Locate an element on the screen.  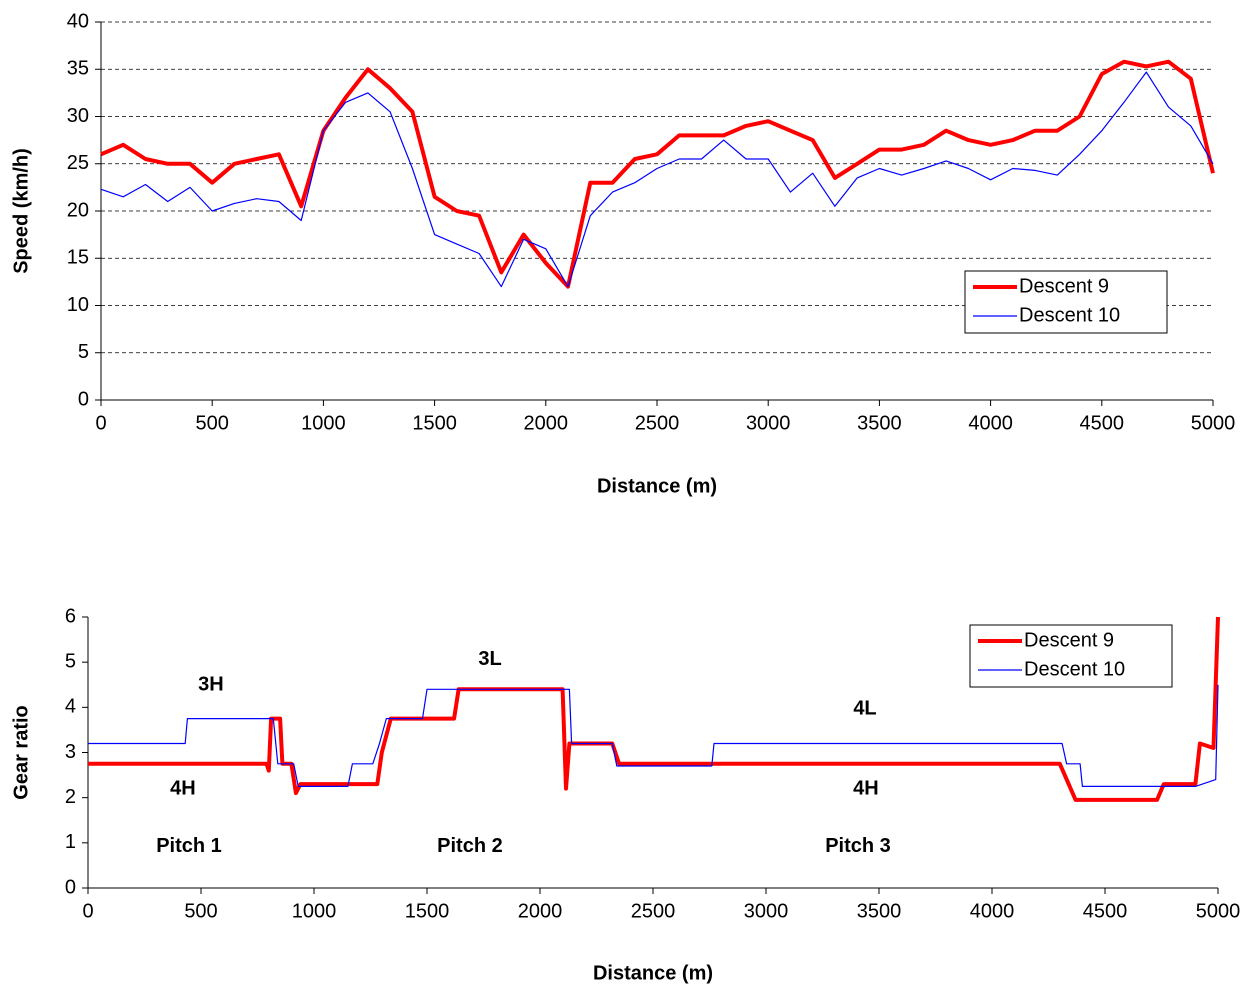
annotation: 4L is located at coordinates (864, 708).